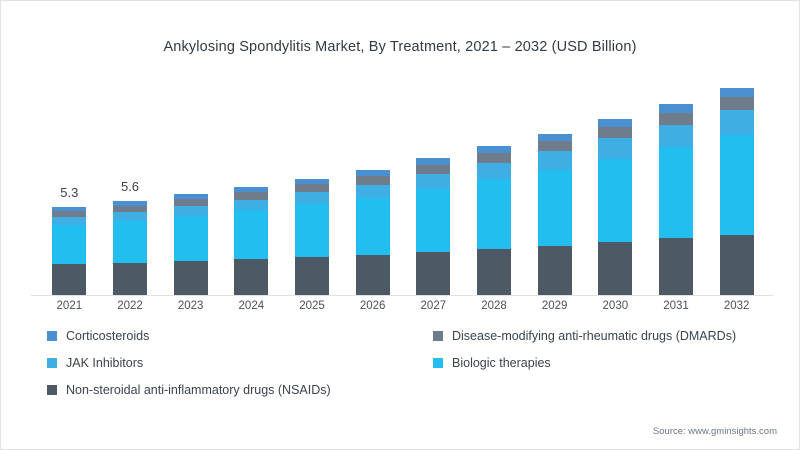  I want to click on legend-item-biologic-therapies: Biologic therapies, so click(492, 363).